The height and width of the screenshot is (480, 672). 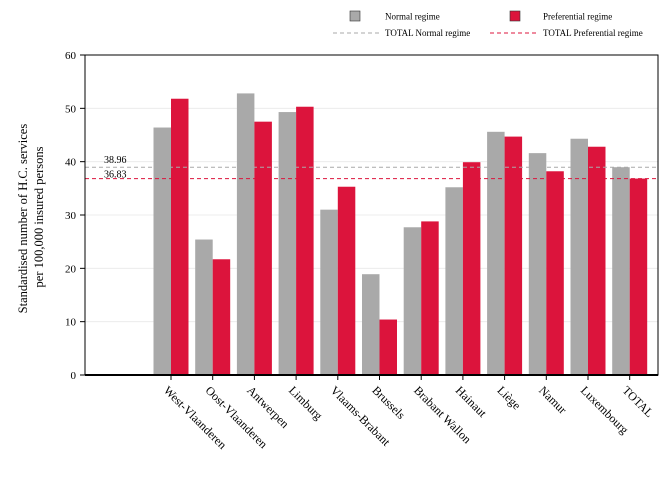 What do you see at coordinates (23, 219) in the screenshot?
I see `y-axis-title-line-1: Standardised number of H.C. services` at bounding box center [23, 219].